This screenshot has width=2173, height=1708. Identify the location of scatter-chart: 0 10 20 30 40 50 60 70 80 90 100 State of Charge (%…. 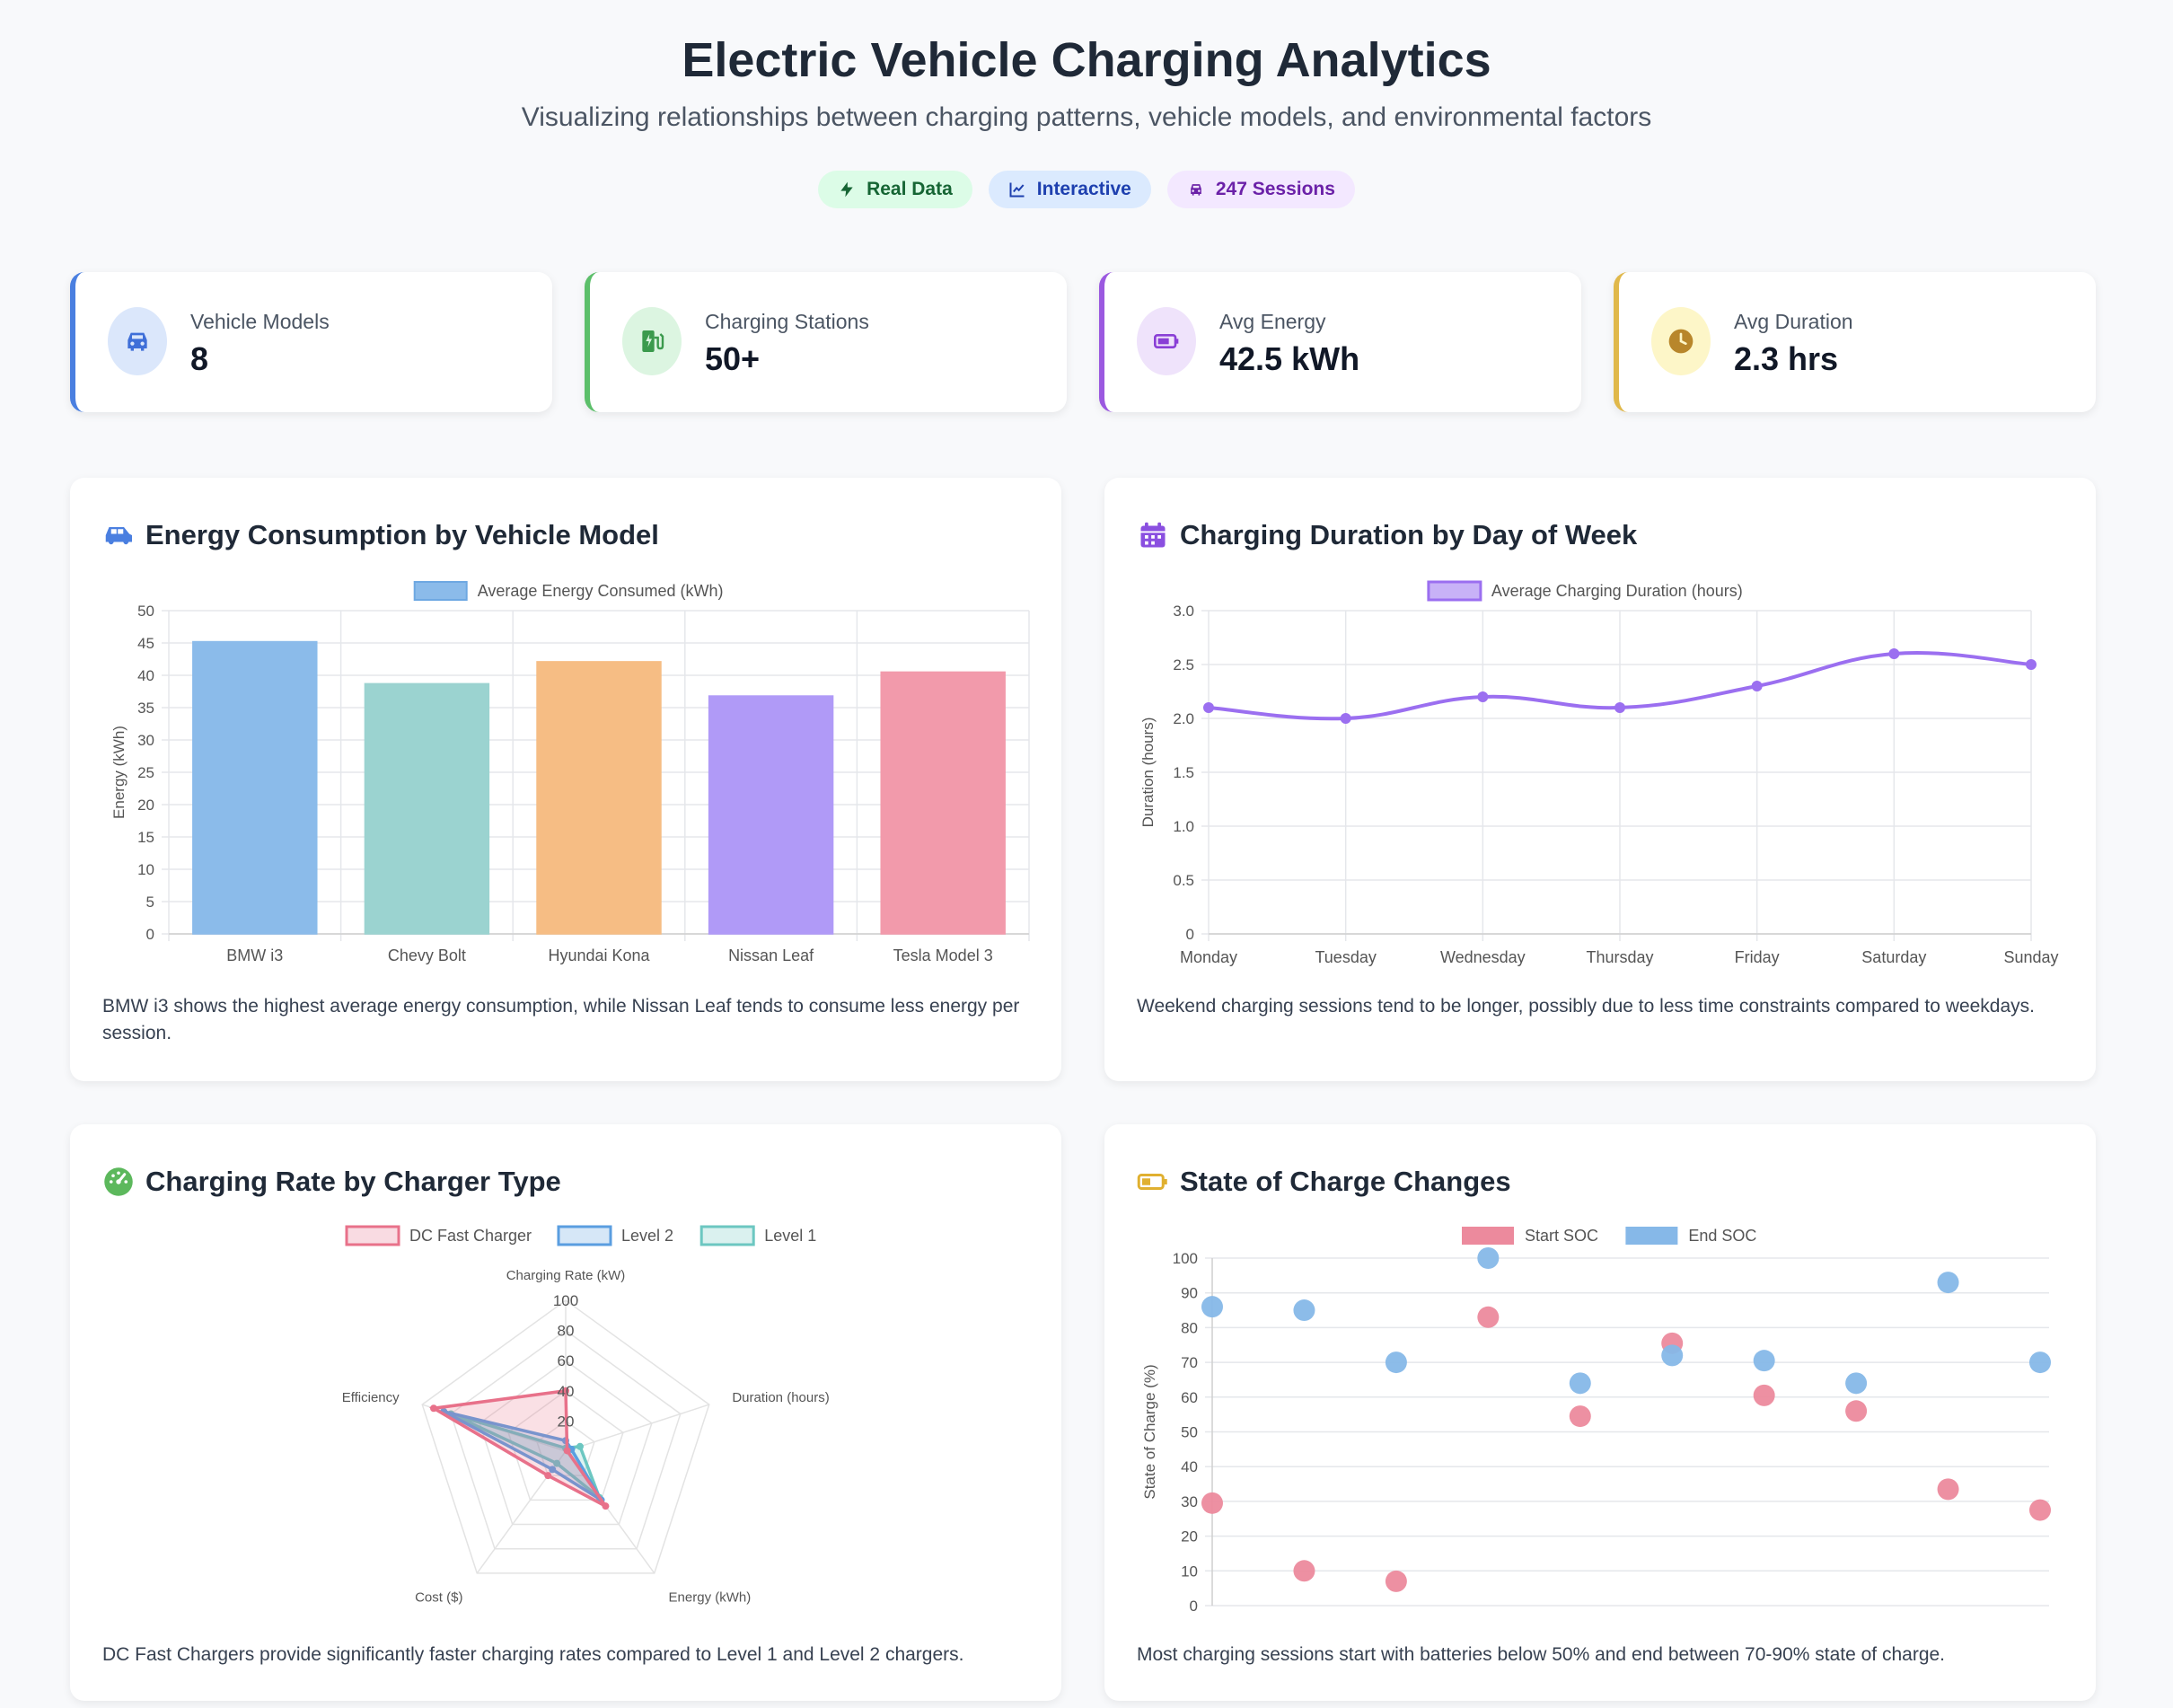
(1596, 1421).